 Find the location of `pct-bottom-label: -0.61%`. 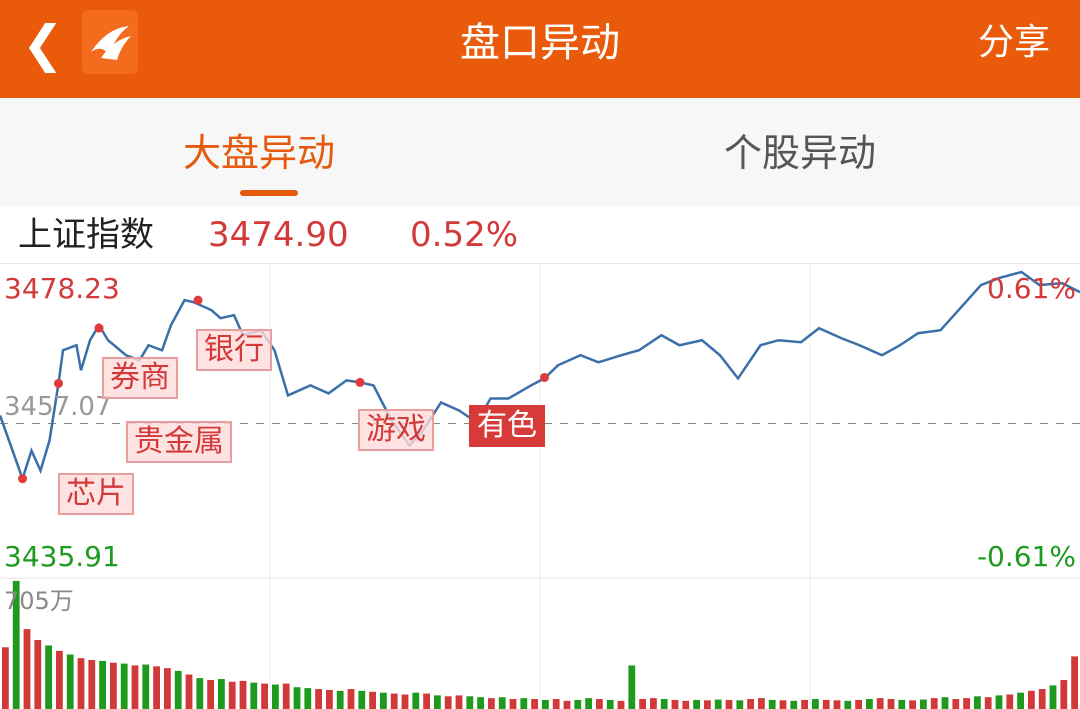

pct-bottom-label: -0.61% is located at coordinates (1026, 556).